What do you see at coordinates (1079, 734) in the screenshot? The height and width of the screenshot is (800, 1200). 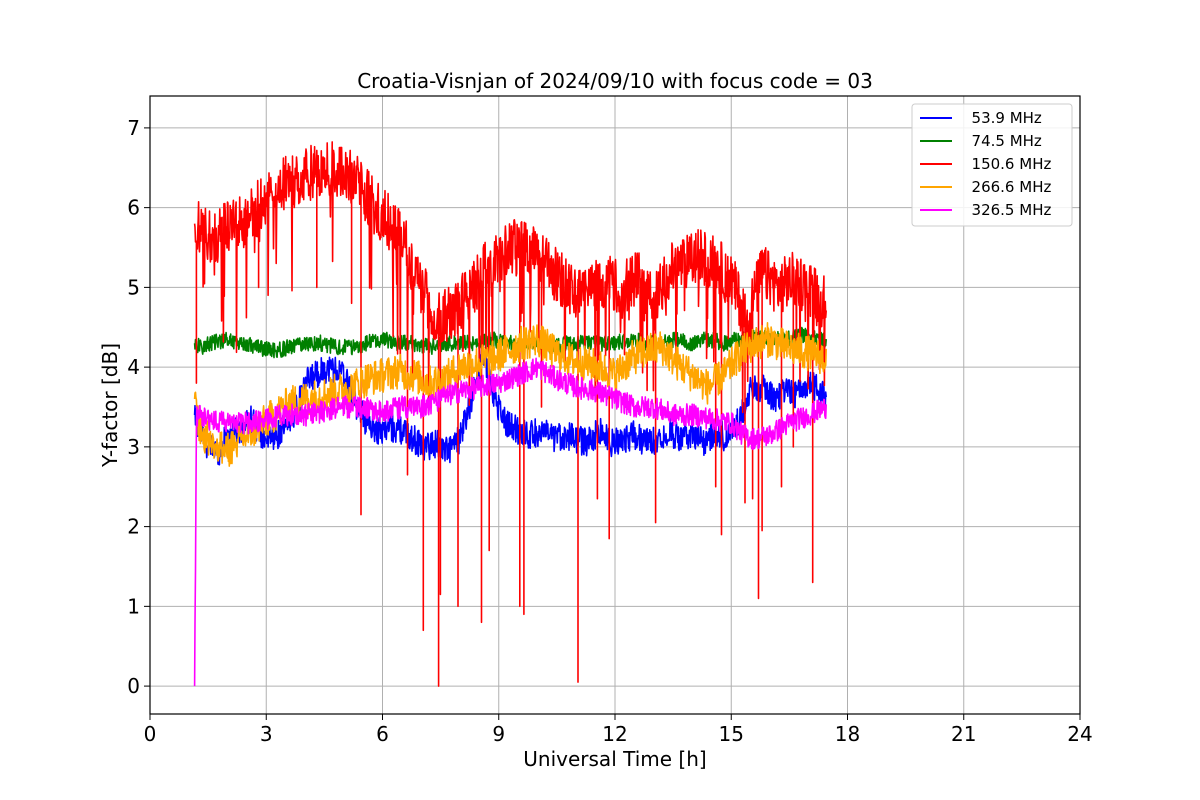 I see `x-tick-label: 24` at bounding box center [1079, 734].